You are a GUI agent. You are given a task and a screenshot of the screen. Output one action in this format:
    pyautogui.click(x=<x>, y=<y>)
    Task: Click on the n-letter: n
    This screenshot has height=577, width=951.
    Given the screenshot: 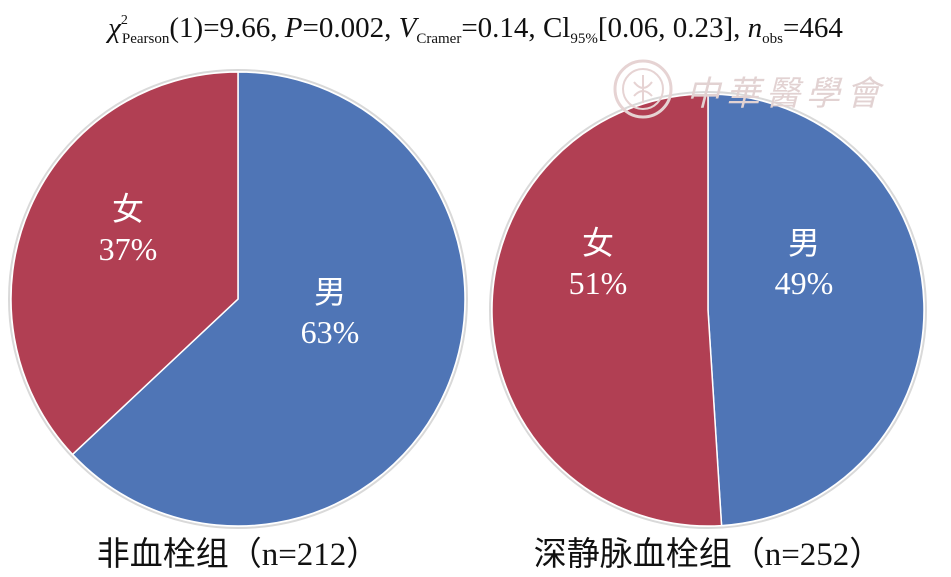 What is the action you would take?
    pyautogui.click(x=755, y=28)
    